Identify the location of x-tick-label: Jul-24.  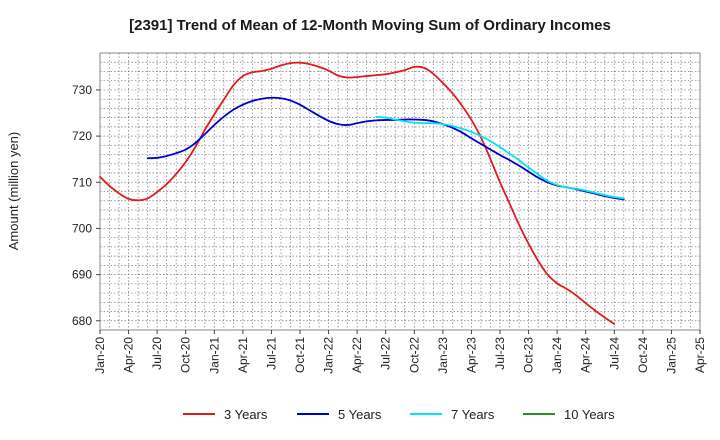
(614, 353).